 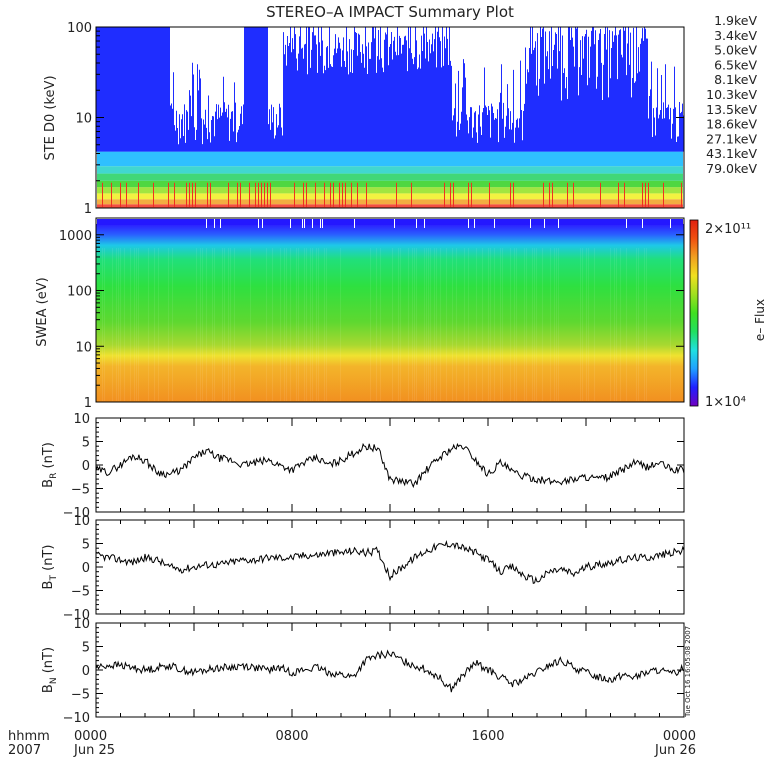 I want to click on ste-band-27.1keV, so click(x=390, y=196).